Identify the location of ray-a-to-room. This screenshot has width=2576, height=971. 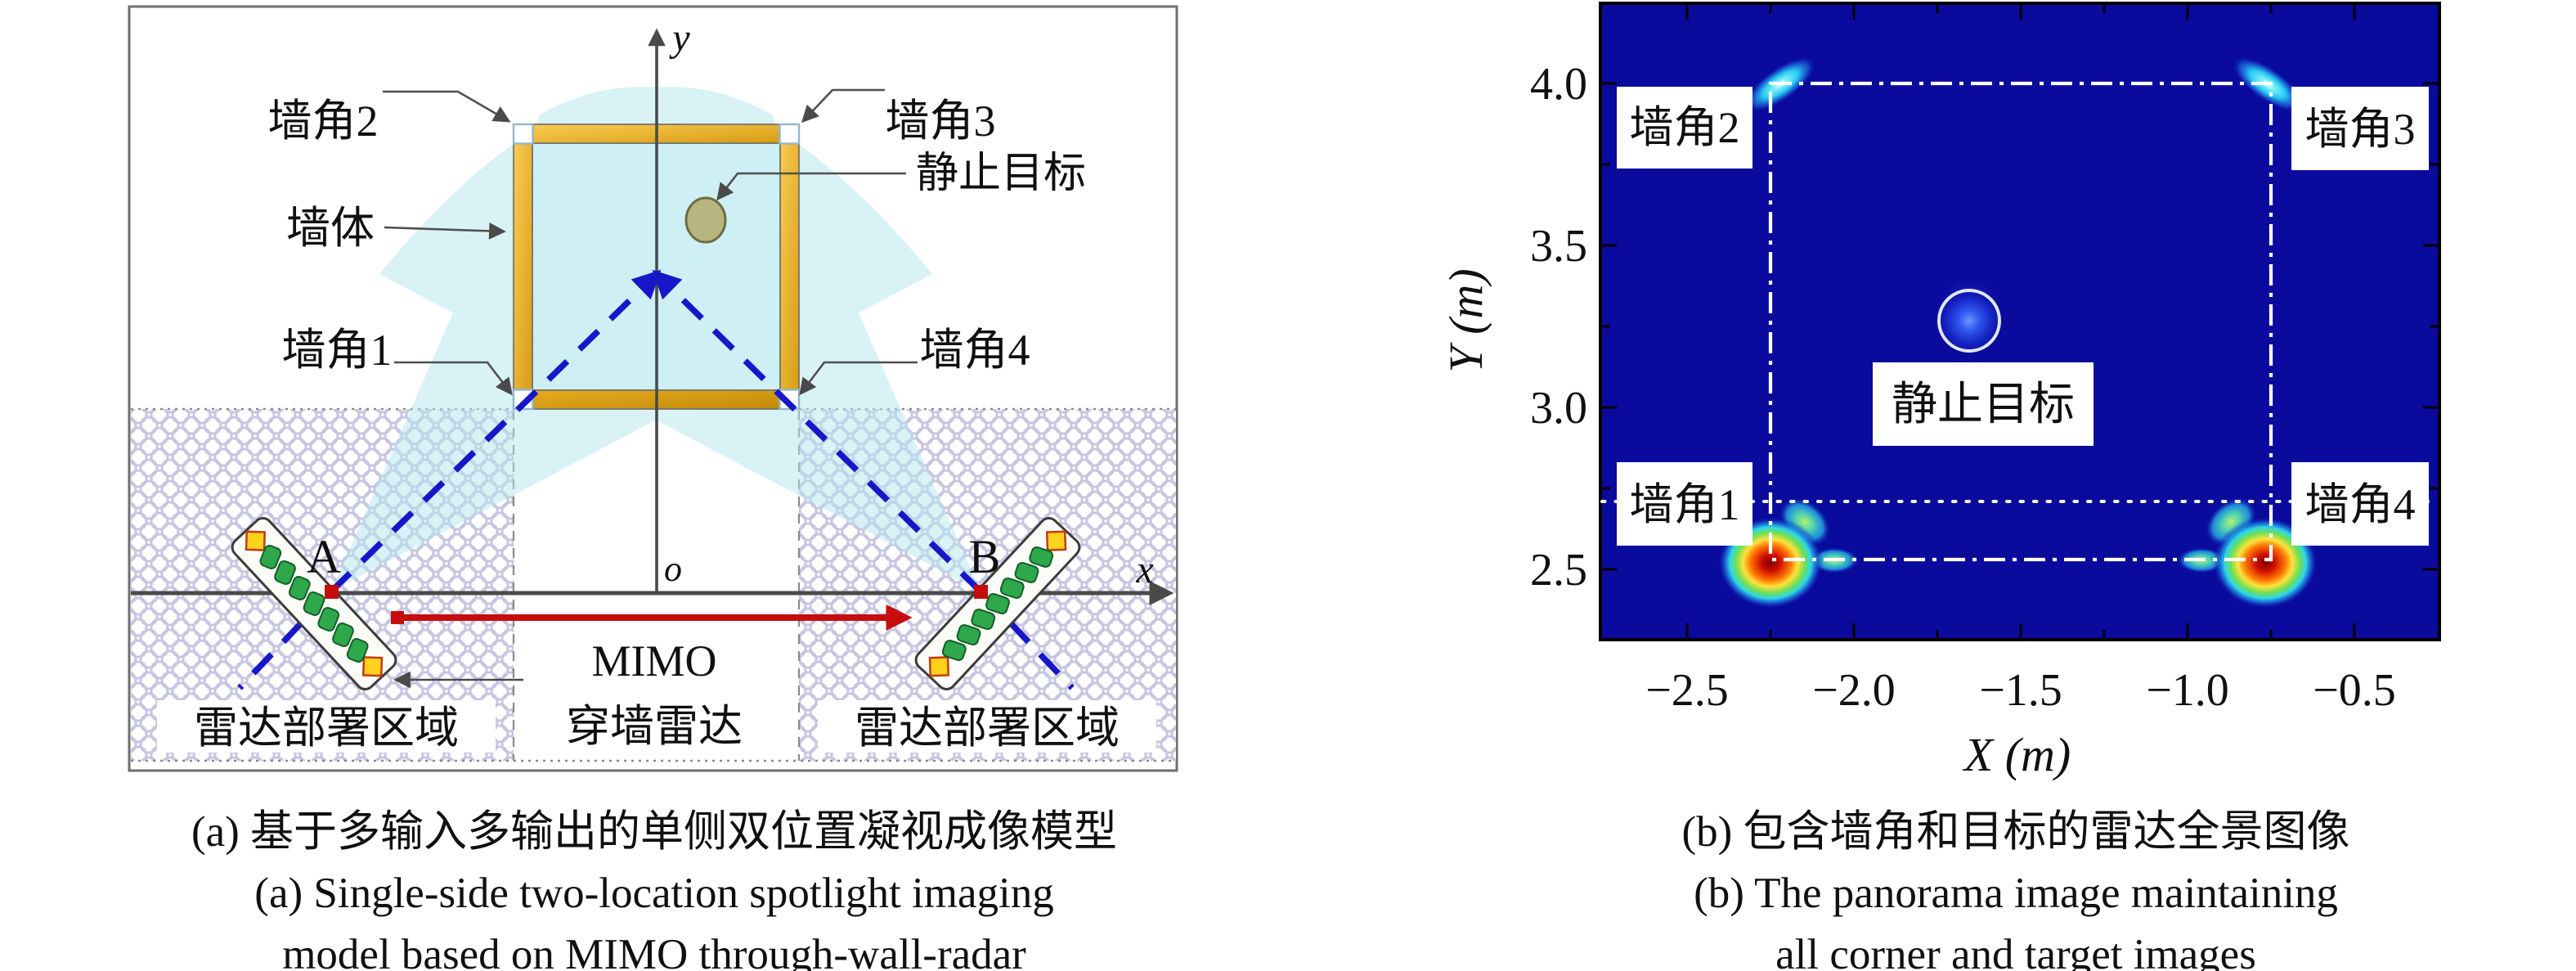
(495, 432).